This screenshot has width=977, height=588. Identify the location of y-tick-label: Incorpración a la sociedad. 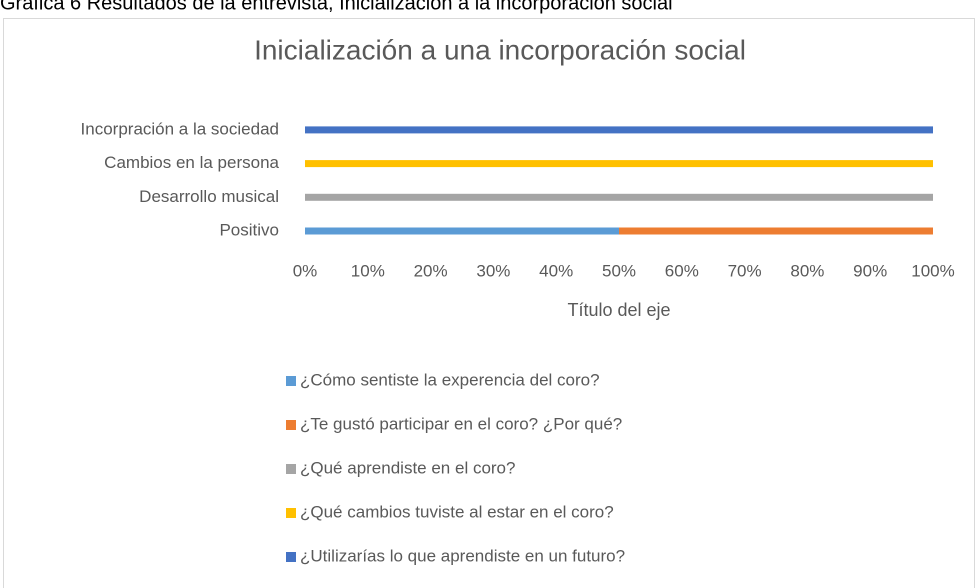
(180, 128).